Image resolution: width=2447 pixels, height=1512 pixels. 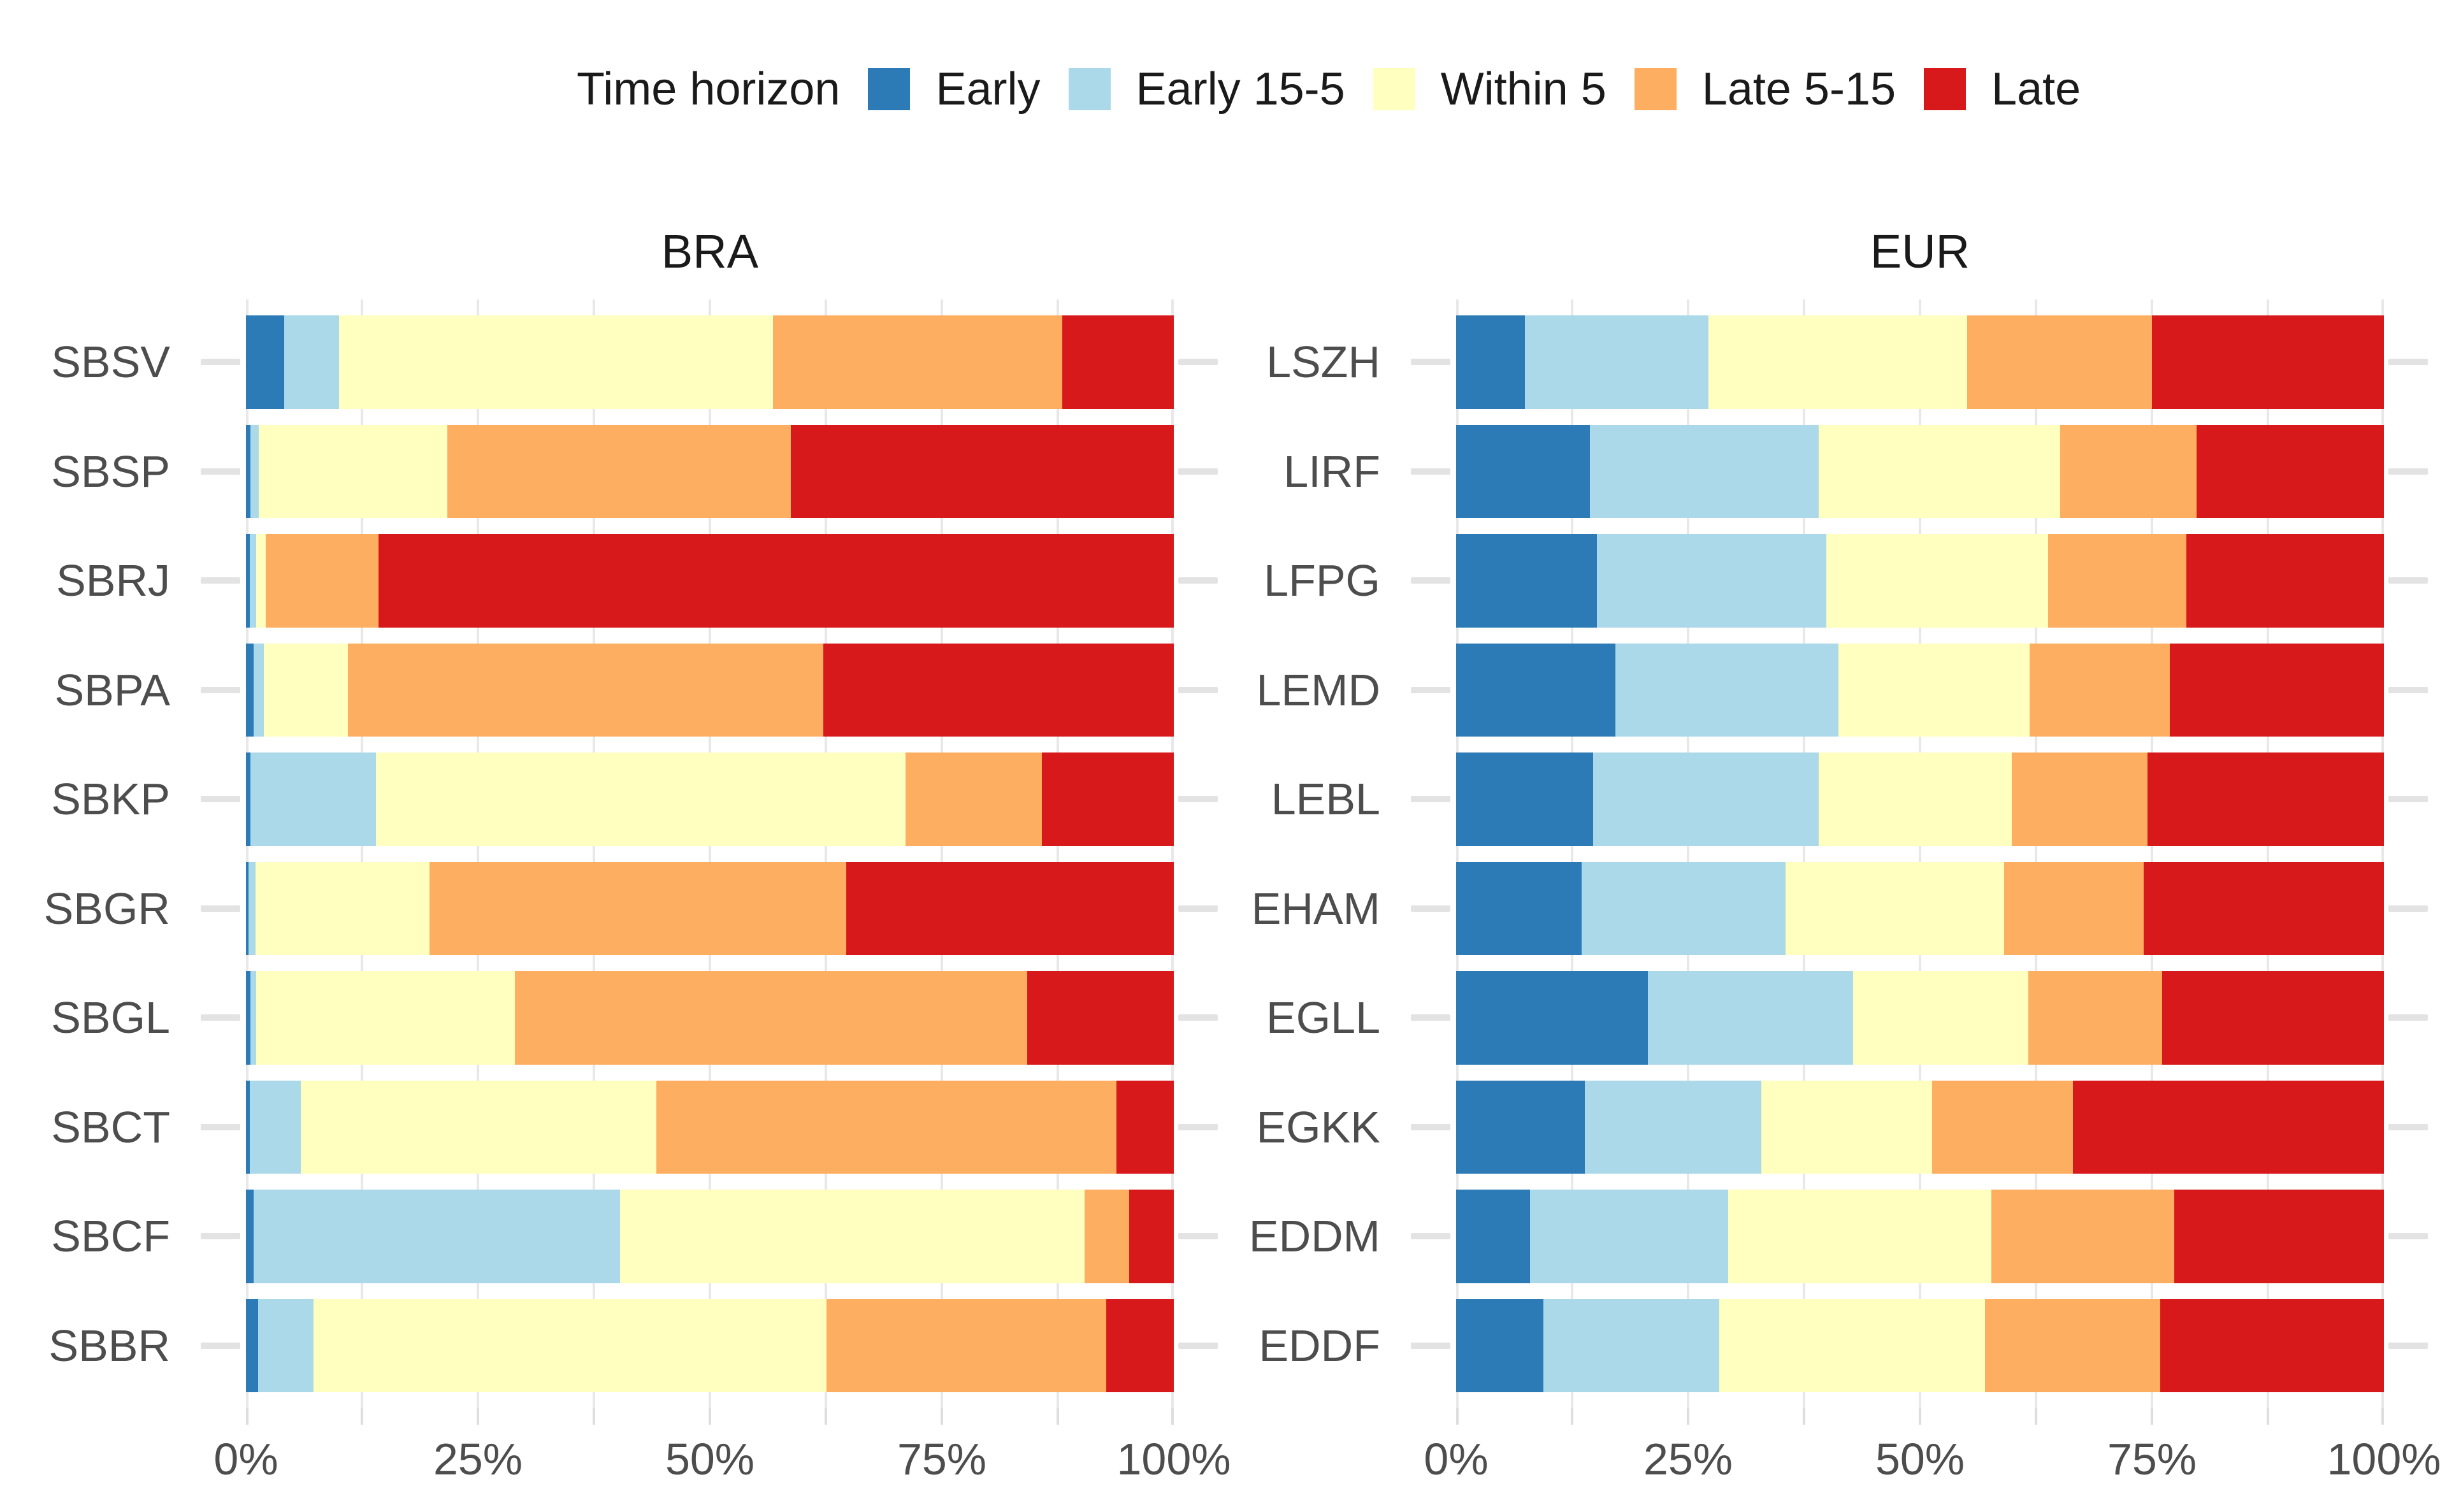 I want to click on bar-row-sbbr, so click(x=710, y=1345).